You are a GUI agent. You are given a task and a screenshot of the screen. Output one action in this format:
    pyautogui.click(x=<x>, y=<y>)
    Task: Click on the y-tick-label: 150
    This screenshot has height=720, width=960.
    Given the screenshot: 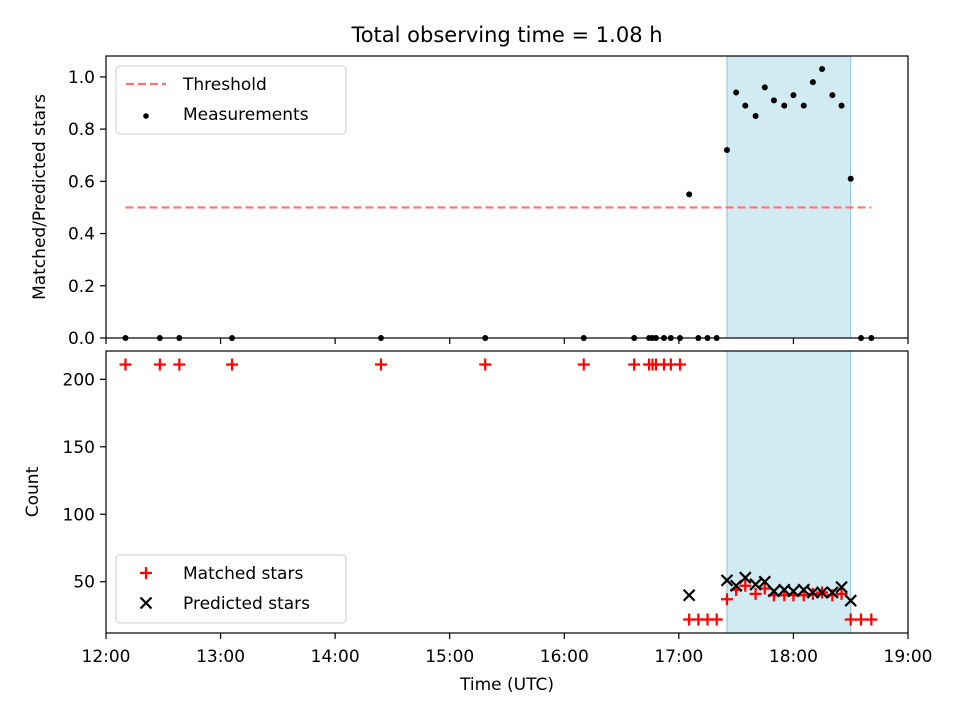 What is the action you would take?
    pyautogui.click(x=79, y=448)
    